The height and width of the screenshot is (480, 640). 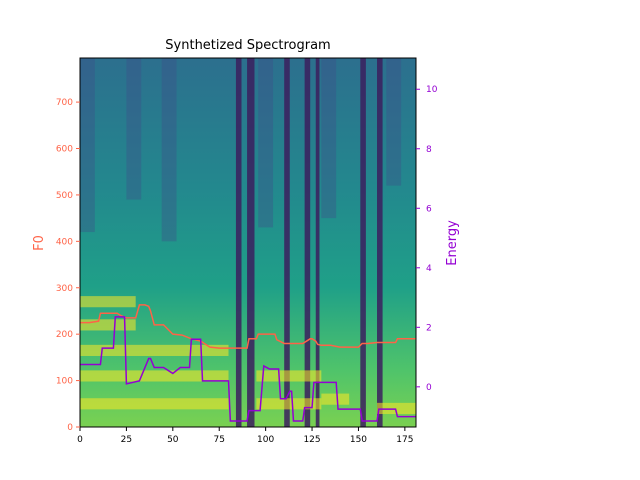 I want to click on y-right-tick-label: 8, so click(x=429, y=150).